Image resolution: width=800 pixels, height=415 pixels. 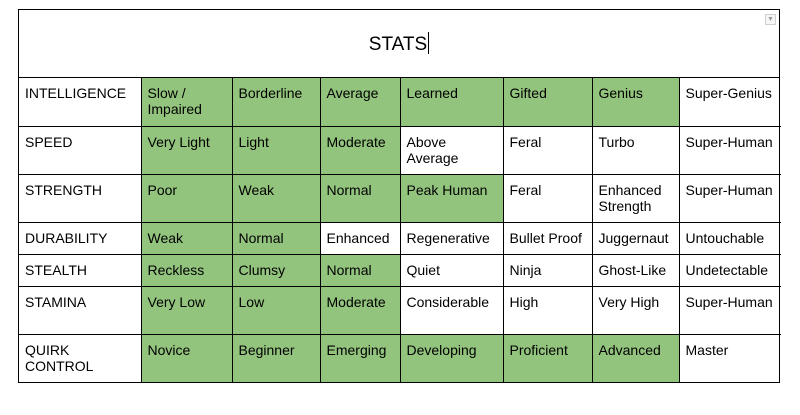 I want to click on stat-level-cell: Ninja, so click(x=547, y=270).